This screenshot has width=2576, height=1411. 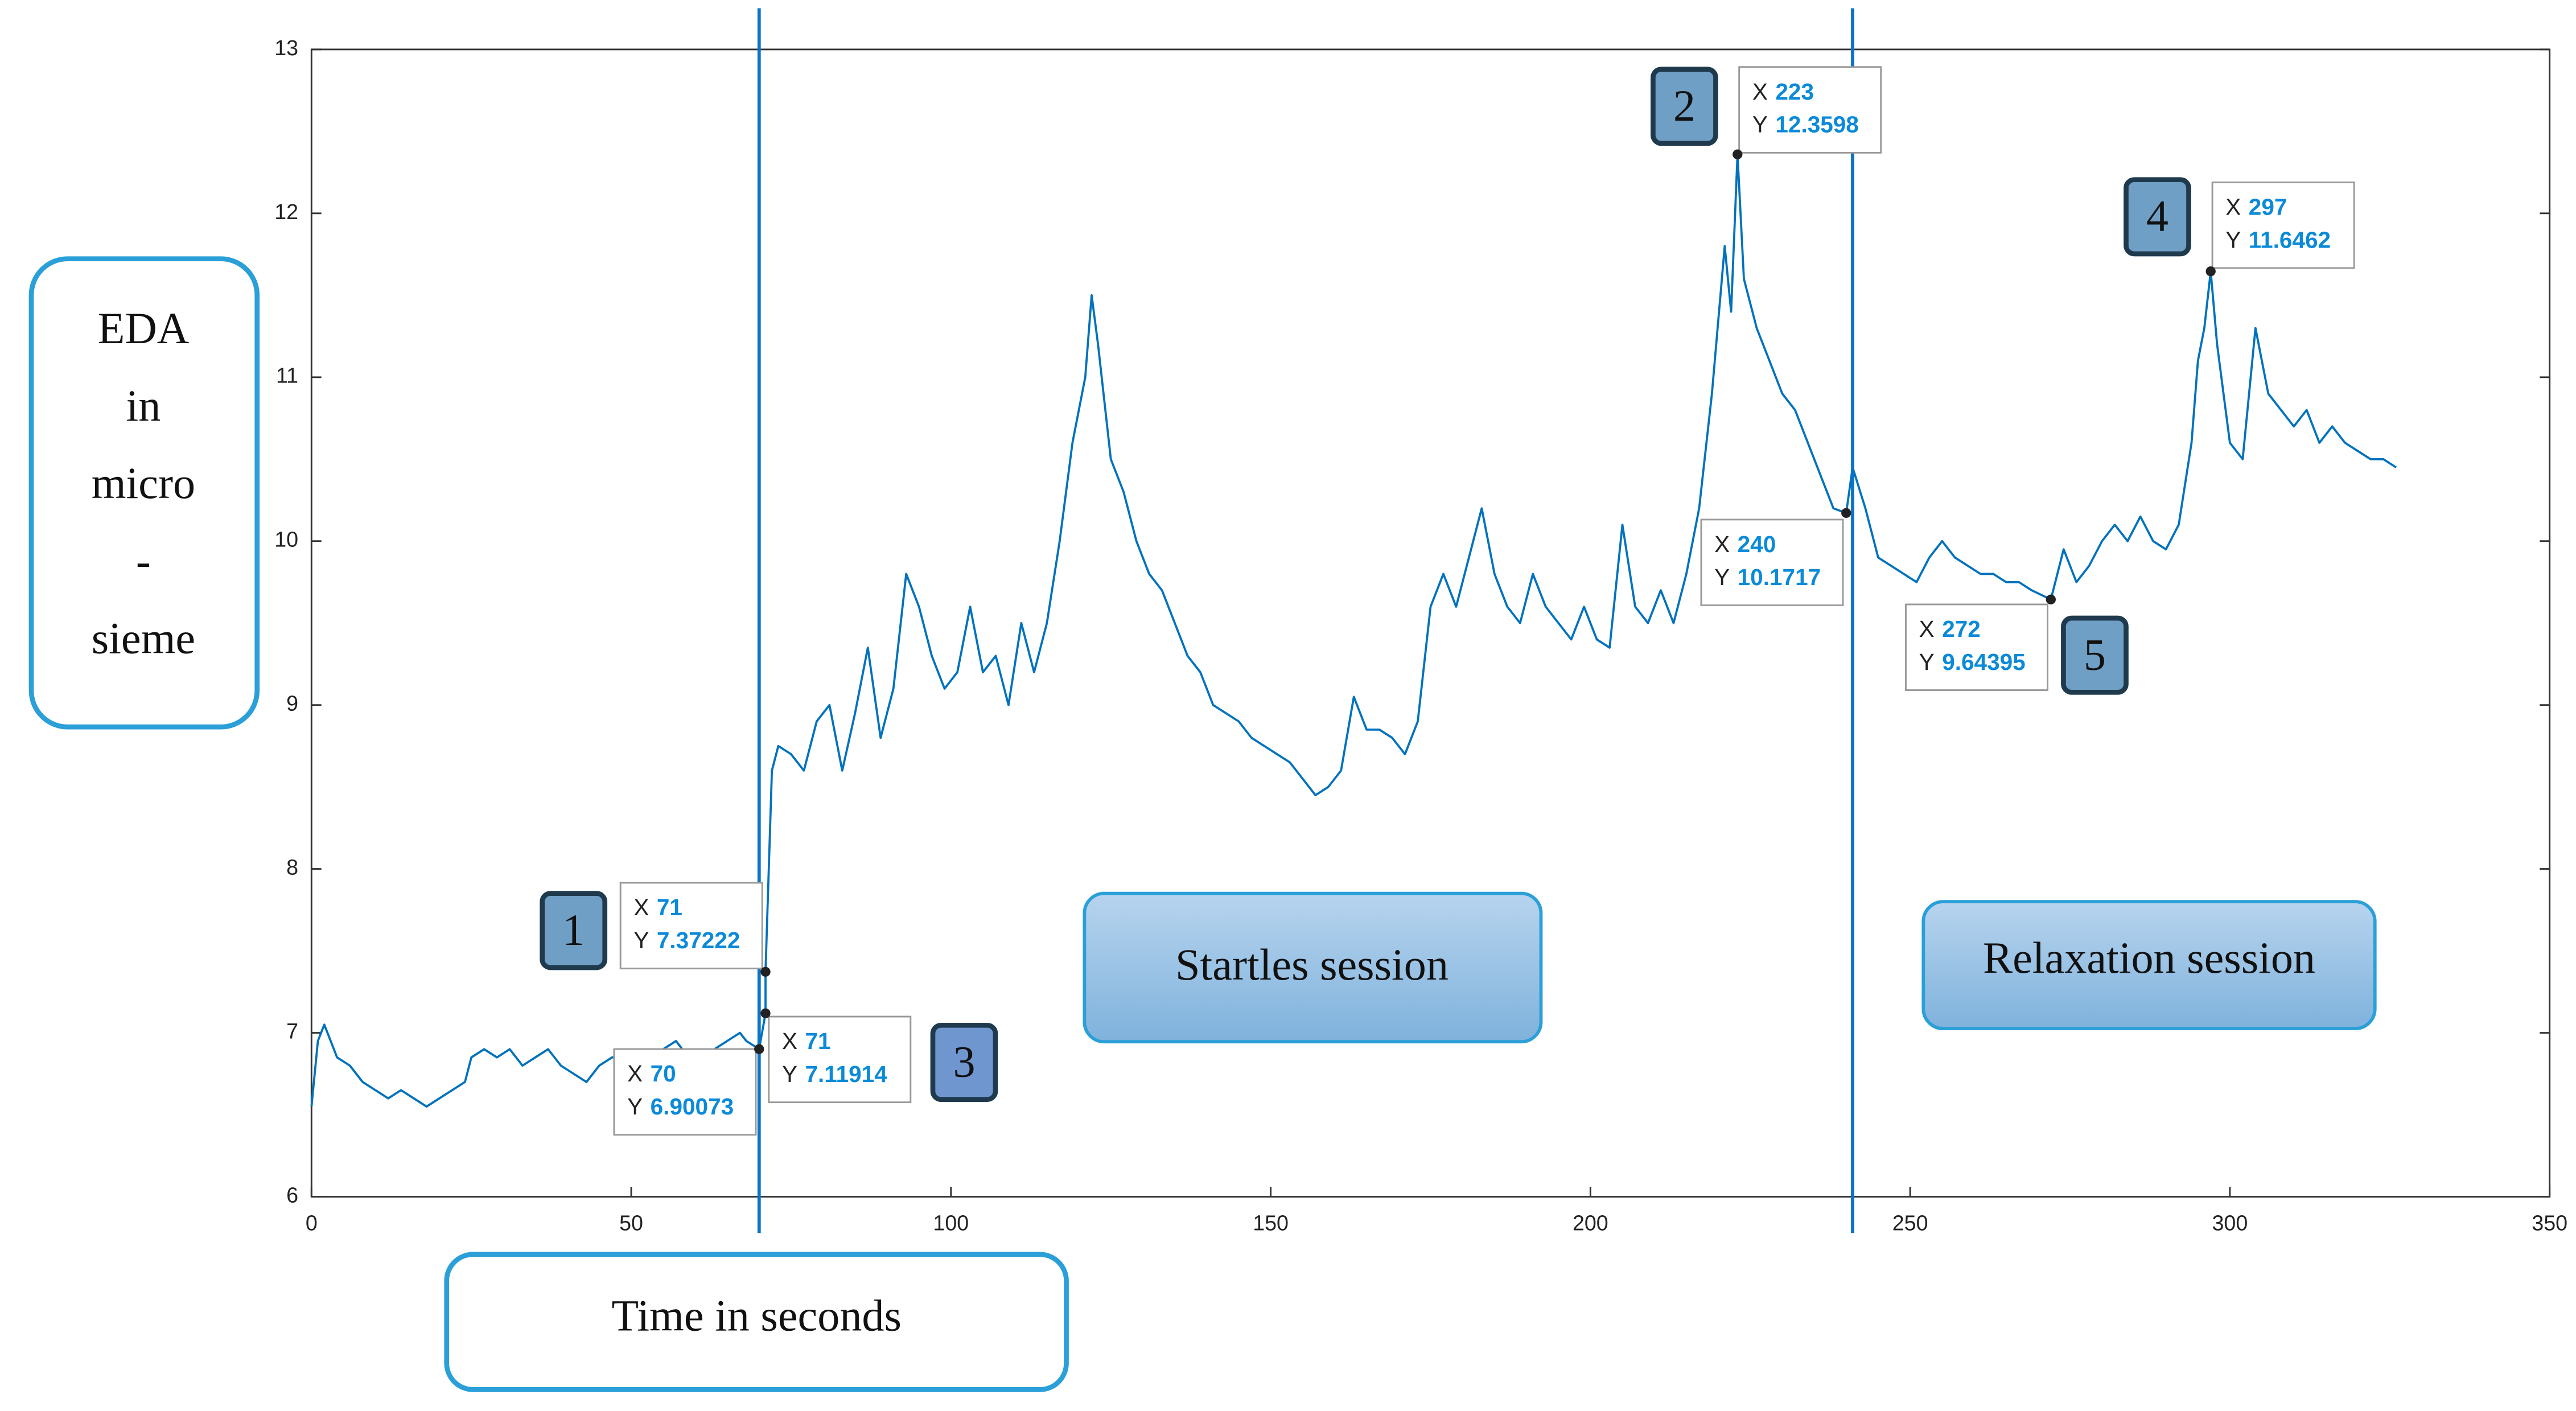 I want to click on y-axis-label: micro, so click(x=144, y=483).